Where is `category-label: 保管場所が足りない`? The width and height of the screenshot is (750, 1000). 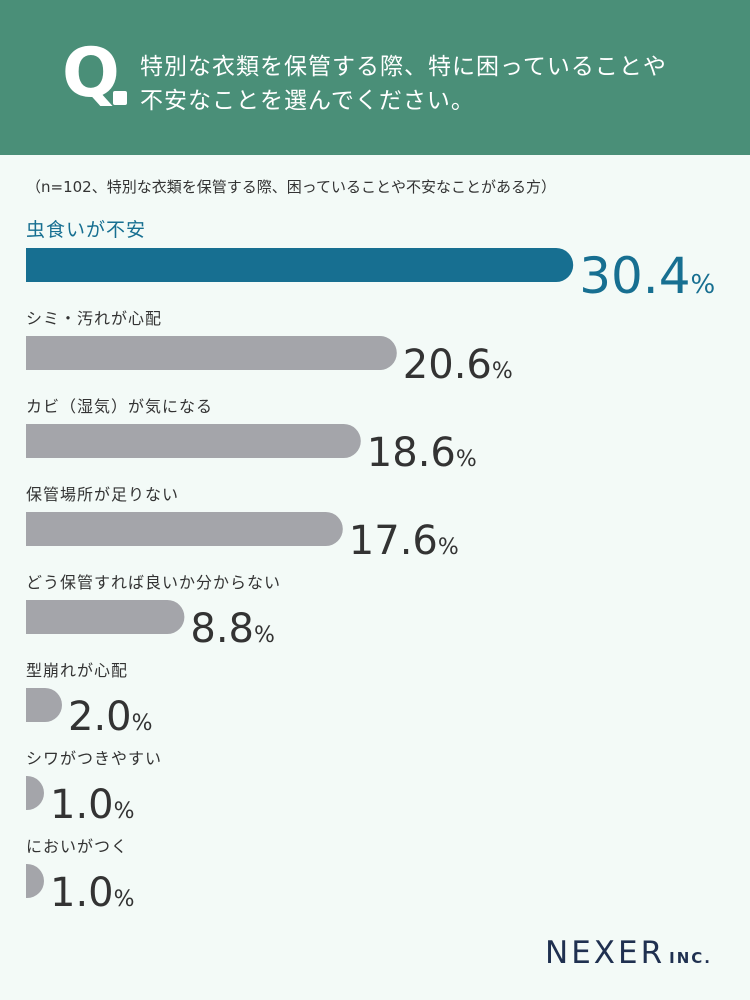 category-label: 保管場所が足りない is located at coordinates (102, 494).